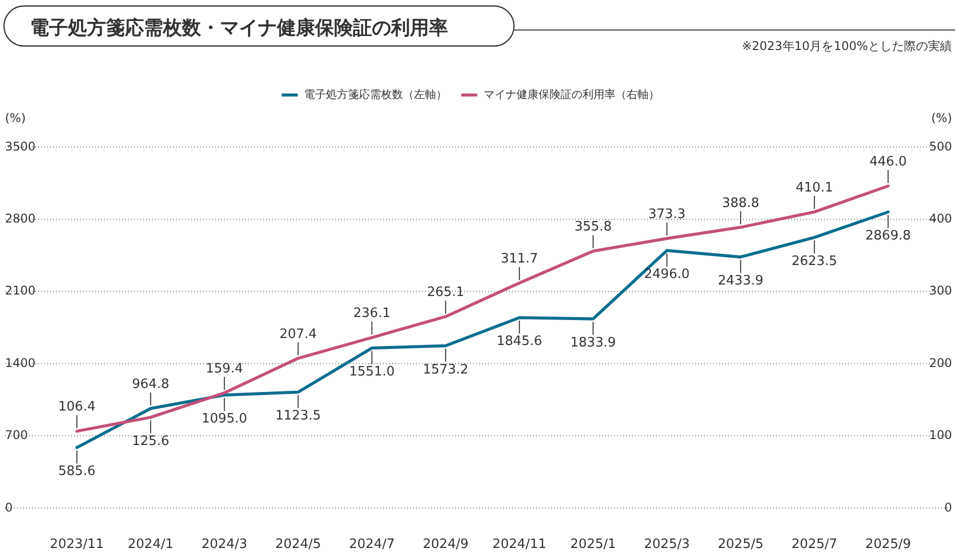  Describe the element at coordinates (741, 203) in the screenshot. I see `data-label: 388.8` at that location.